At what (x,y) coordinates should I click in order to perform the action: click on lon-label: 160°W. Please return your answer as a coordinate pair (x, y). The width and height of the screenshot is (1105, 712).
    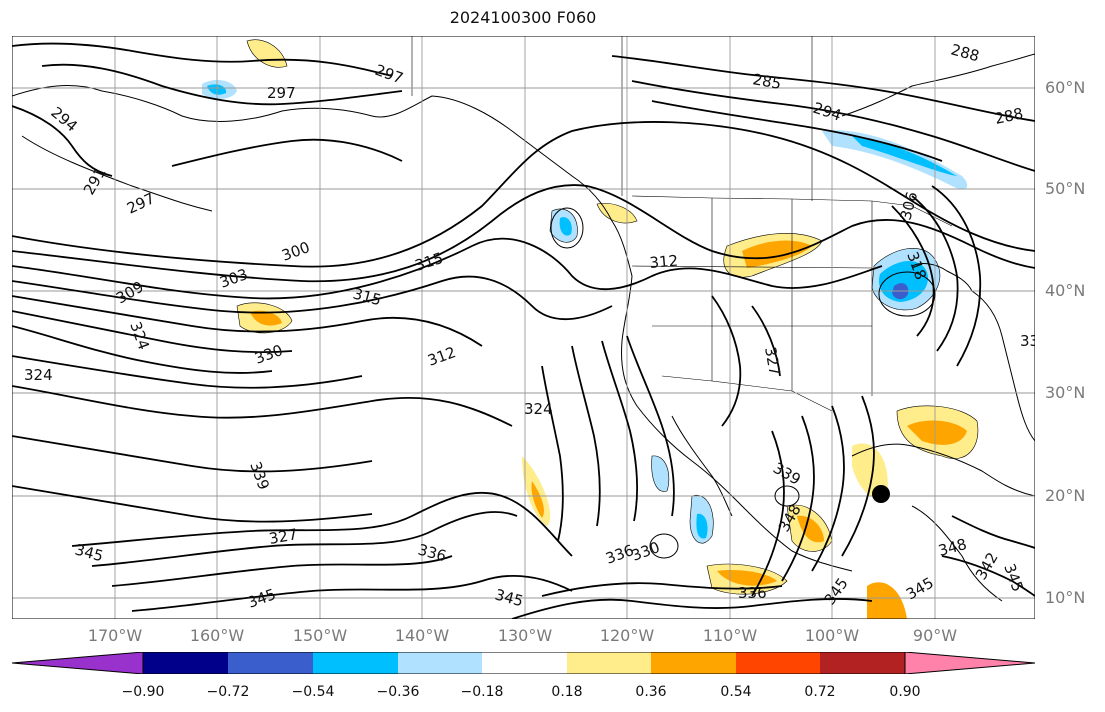
    Looking at the image, I should click on (217, 635).